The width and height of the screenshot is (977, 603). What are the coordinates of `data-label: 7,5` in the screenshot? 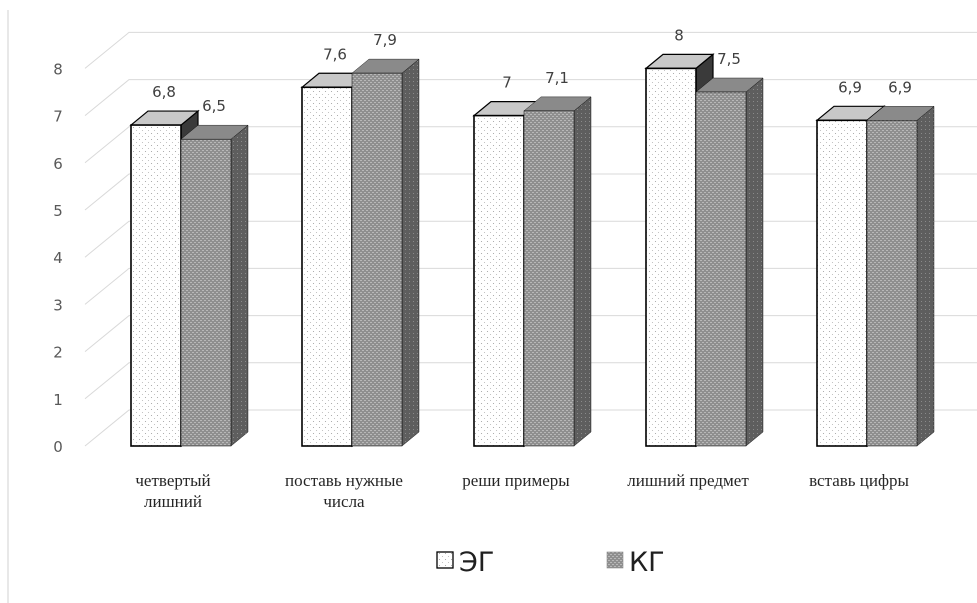 It's located at (729, 59).